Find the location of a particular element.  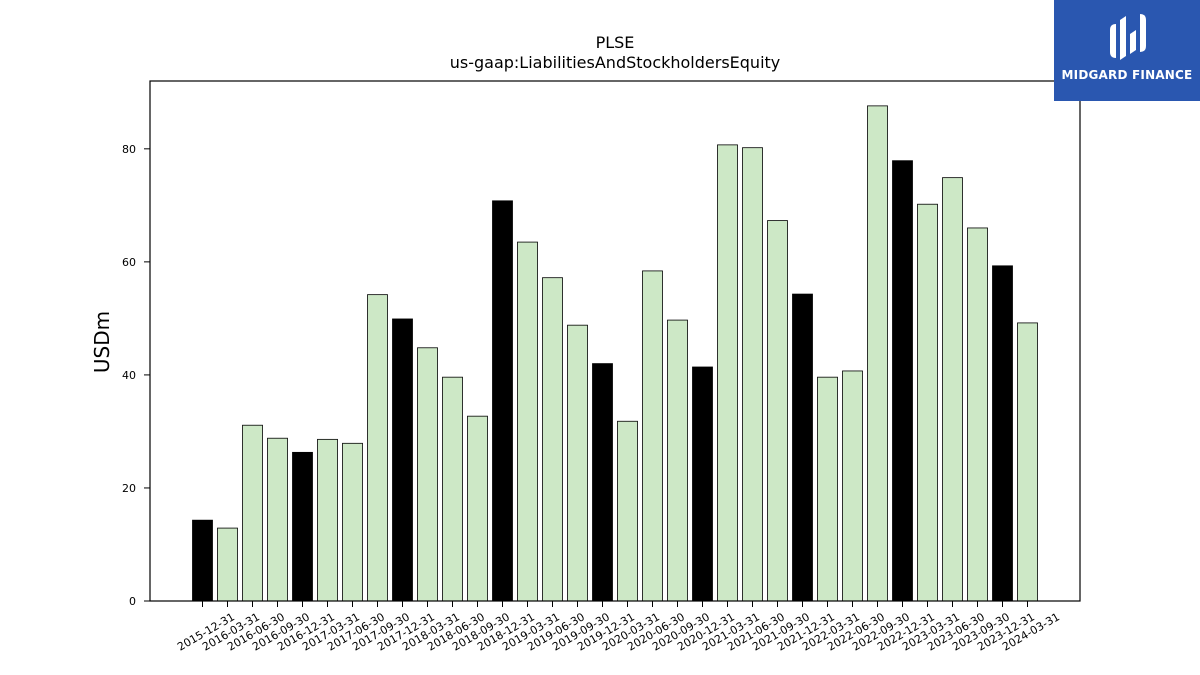

y-tick-label: 20 is located at coordinates (129, 488).